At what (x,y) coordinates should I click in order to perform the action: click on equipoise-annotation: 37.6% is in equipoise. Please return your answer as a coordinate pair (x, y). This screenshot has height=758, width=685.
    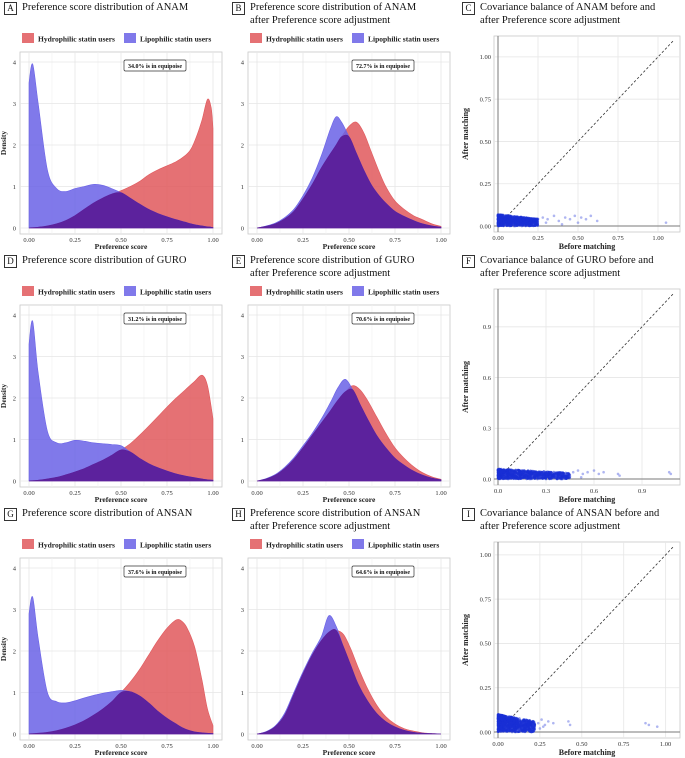
    Looking at the image, I should click on (155, 571).